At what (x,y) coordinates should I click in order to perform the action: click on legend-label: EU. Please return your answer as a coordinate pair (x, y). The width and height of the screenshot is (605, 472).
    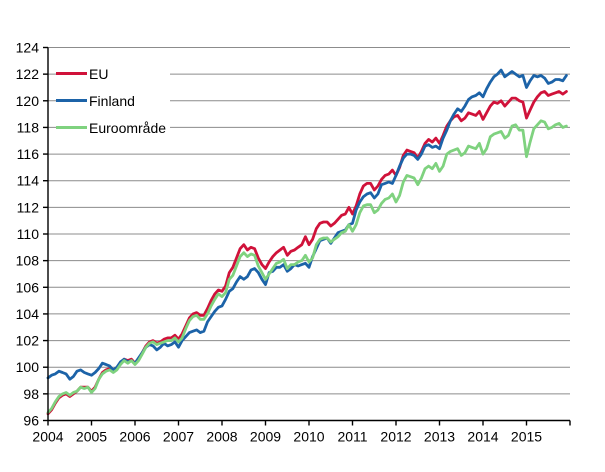
    Looking at the image, I should click on (99, 73).